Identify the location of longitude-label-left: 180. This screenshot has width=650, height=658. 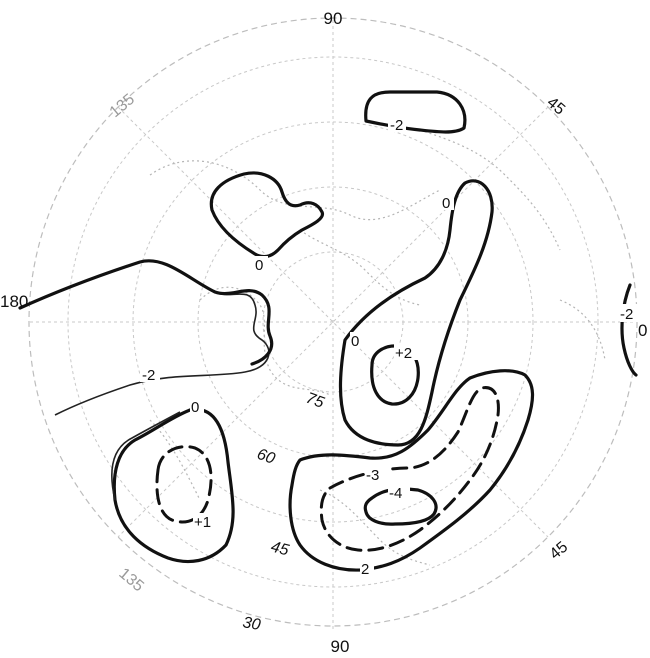
(14, 301).